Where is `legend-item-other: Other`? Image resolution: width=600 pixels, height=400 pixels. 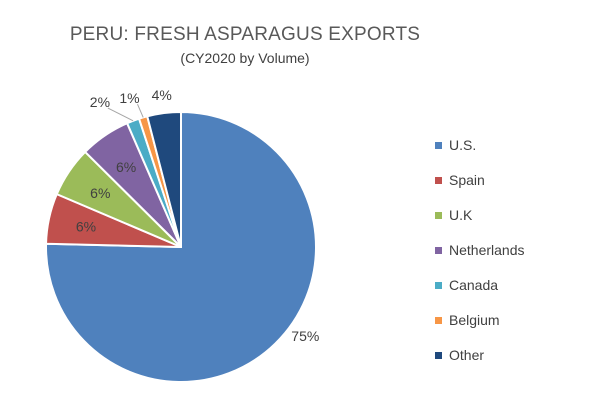 legend-item-other: Other is located at coordinates (459, 355).